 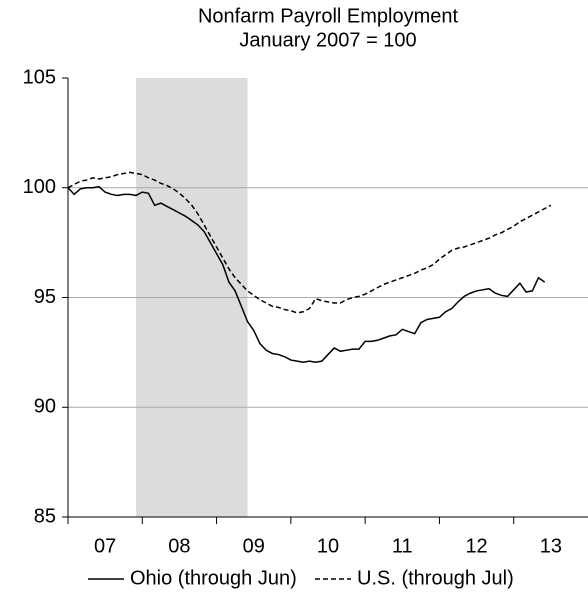 I want to click on y-tick-label: 100, so click(x=39, y=187).